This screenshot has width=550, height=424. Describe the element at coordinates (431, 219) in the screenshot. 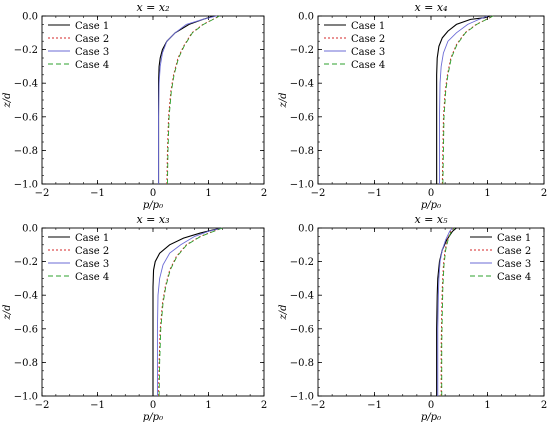

I see `chart-title: x = x₅` at that location.